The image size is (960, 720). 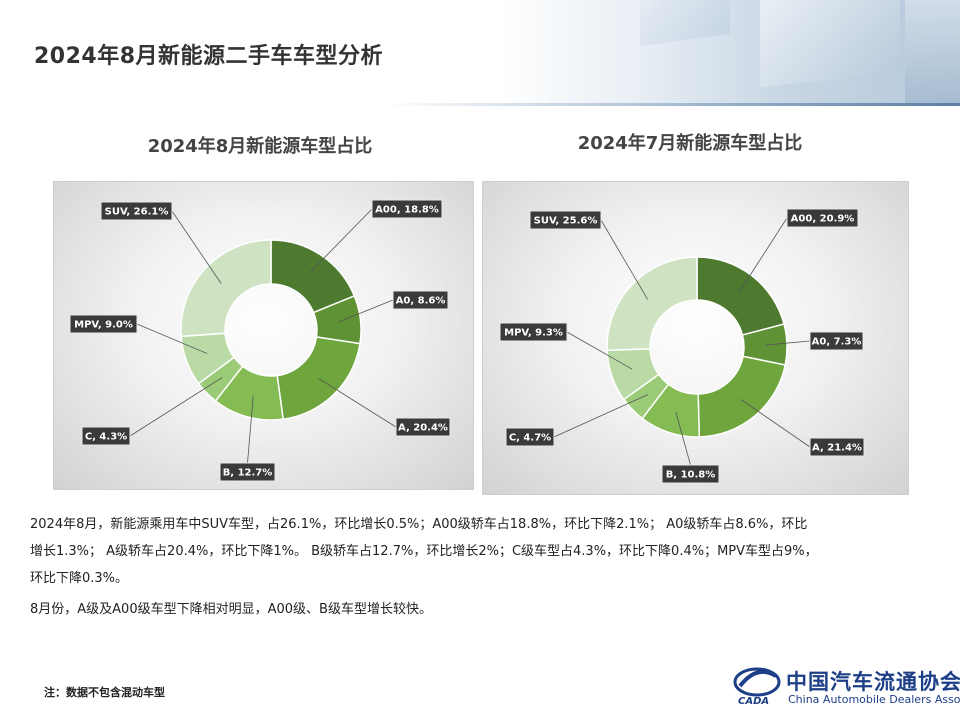 I want to click on data-label-text: B, 10.8%, so click(x=691, y=475).